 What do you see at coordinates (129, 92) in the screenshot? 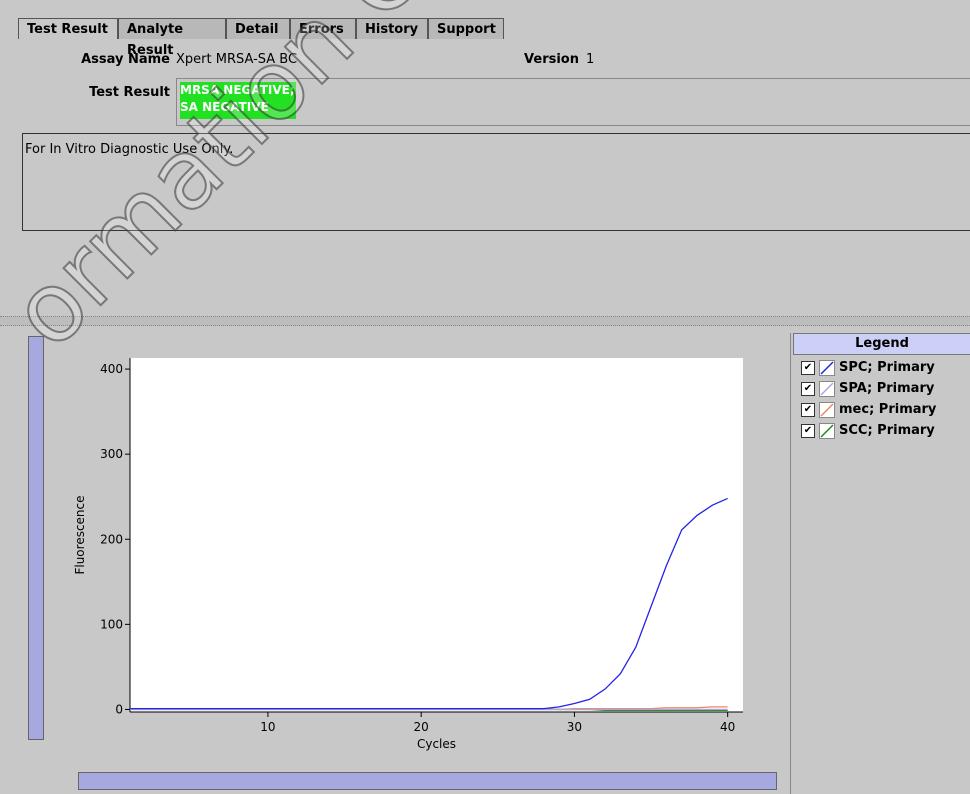
I see `result-label: Test Result` at bounding box center [129, 92].